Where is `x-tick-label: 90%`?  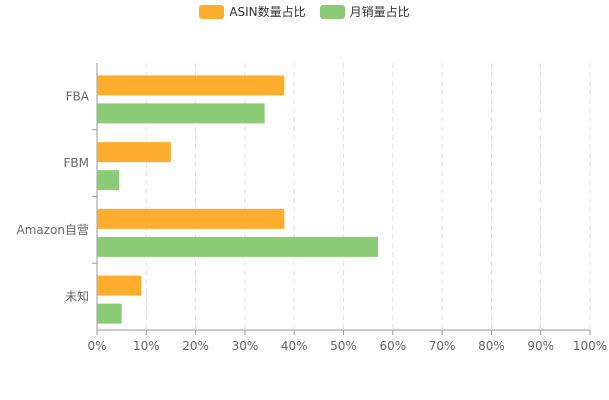 x-tick-label: 90% is located at coordinates (540, 346).